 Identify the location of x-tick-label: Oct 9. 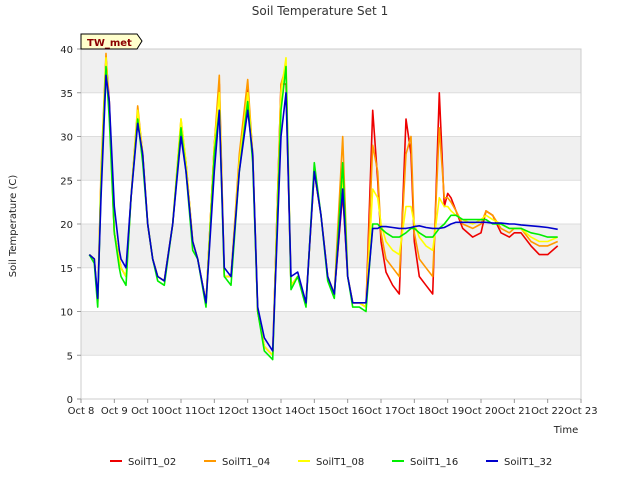
(114, 411).